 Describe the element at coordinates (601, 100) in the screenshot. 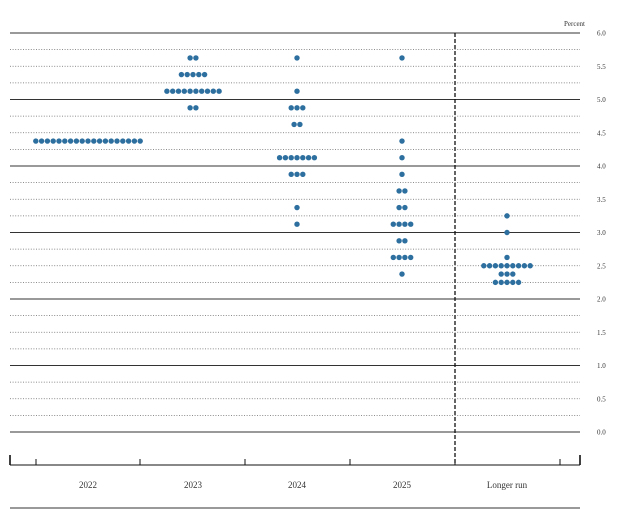

I see `y-tick-label: 5.0` at that location.